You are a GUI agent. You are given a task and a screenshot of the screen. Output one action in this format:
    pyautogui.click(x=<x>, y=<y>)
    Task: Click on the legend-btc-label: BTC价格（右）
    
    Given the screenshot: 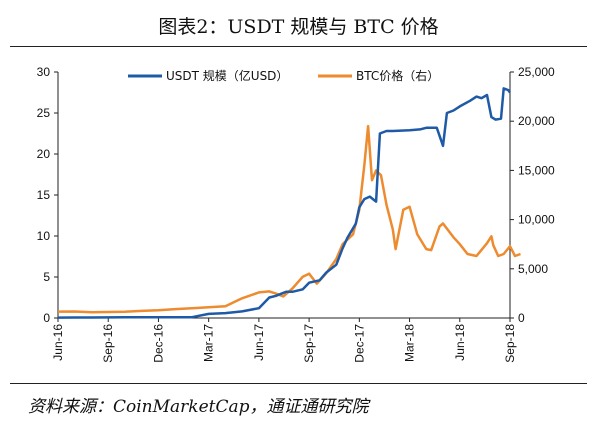 What is the action you would take?
    pyautogui.click(x=397, y=75)
    